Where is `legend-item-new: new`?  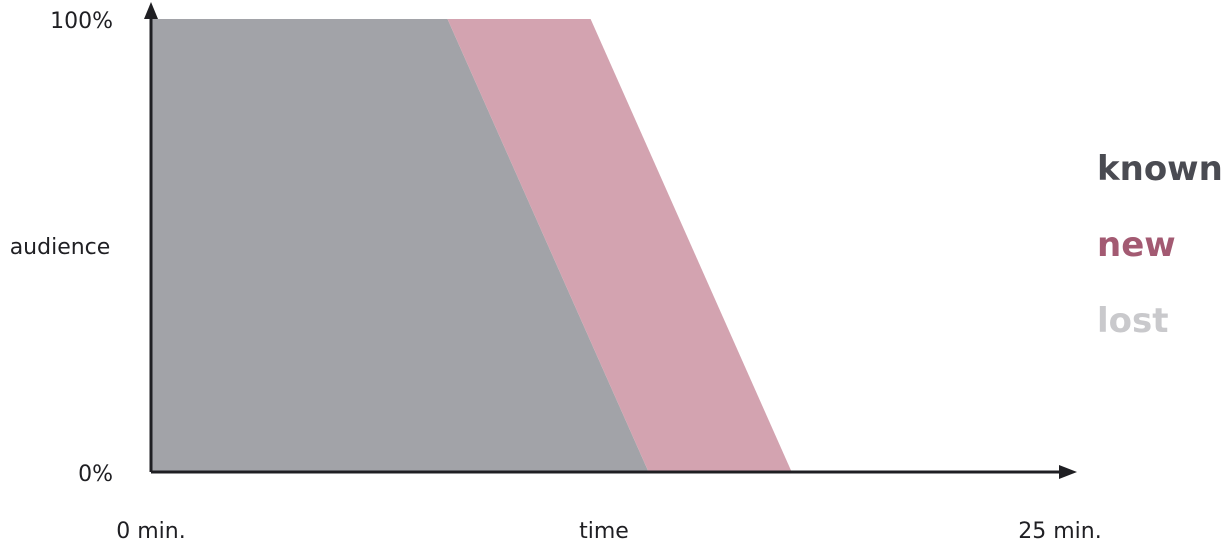 legend-item-new: new is located at coordinates (1136, 245).